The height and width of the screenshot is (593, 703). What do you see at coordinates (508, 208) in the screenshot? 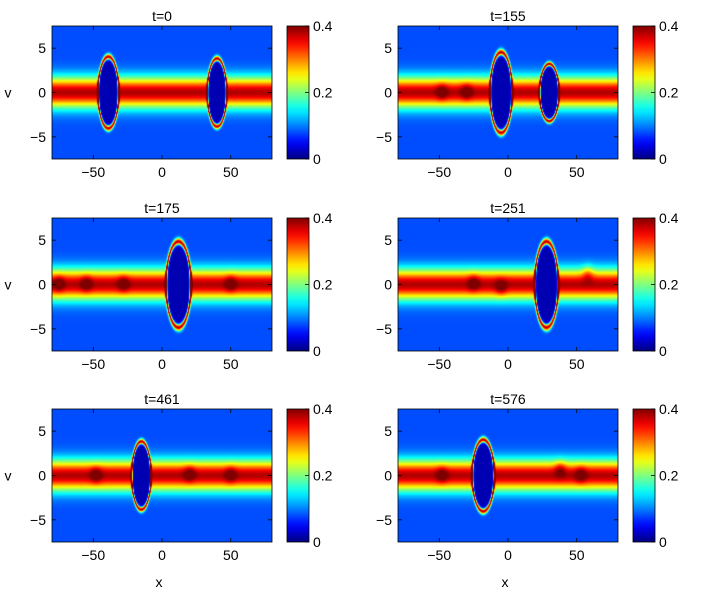
I see `panel-title: t=251` at bounding box center [508, 208].